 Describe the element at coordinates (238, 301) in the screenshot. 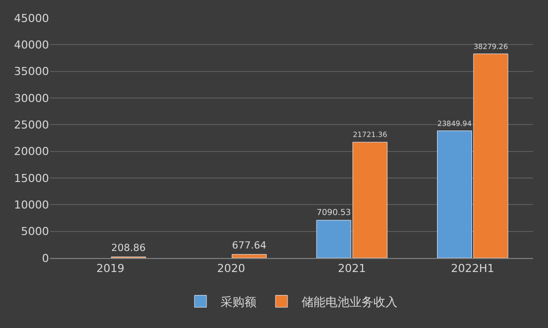

I see `legend-label: 采购额` at that location.